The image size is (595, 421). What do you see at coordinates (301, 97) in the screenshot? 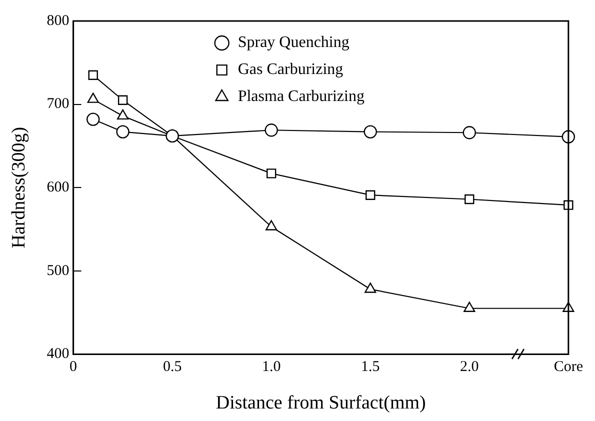
I see `legend-label: Plasma Carburizing` at bounding box center [301, 97].